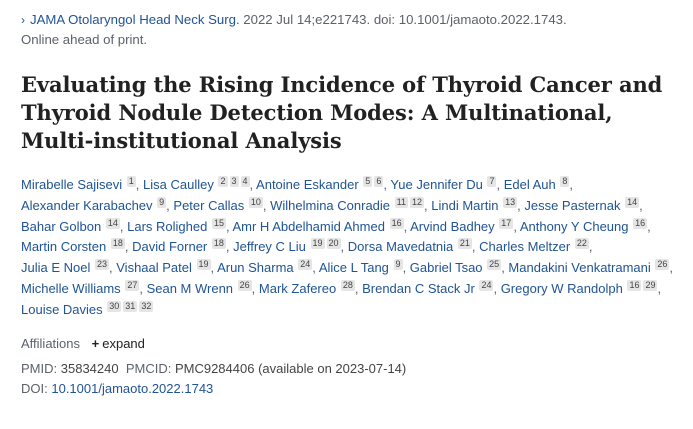  I want to click on author-link: Yue Jennifer Du, so click(436, 184).